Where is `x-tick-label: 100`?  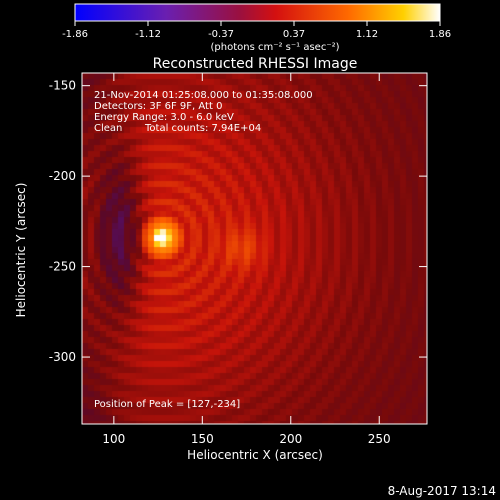 x-tick-label: 100 is located at coordinates (113, 439).